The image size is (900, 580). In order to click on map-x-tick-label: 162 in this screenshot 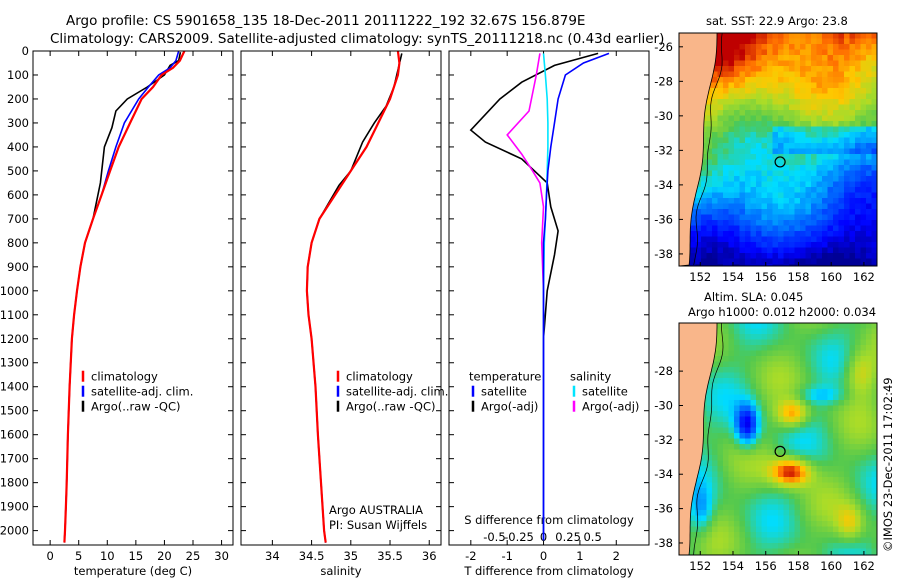, I will do `click(864, 566)`.